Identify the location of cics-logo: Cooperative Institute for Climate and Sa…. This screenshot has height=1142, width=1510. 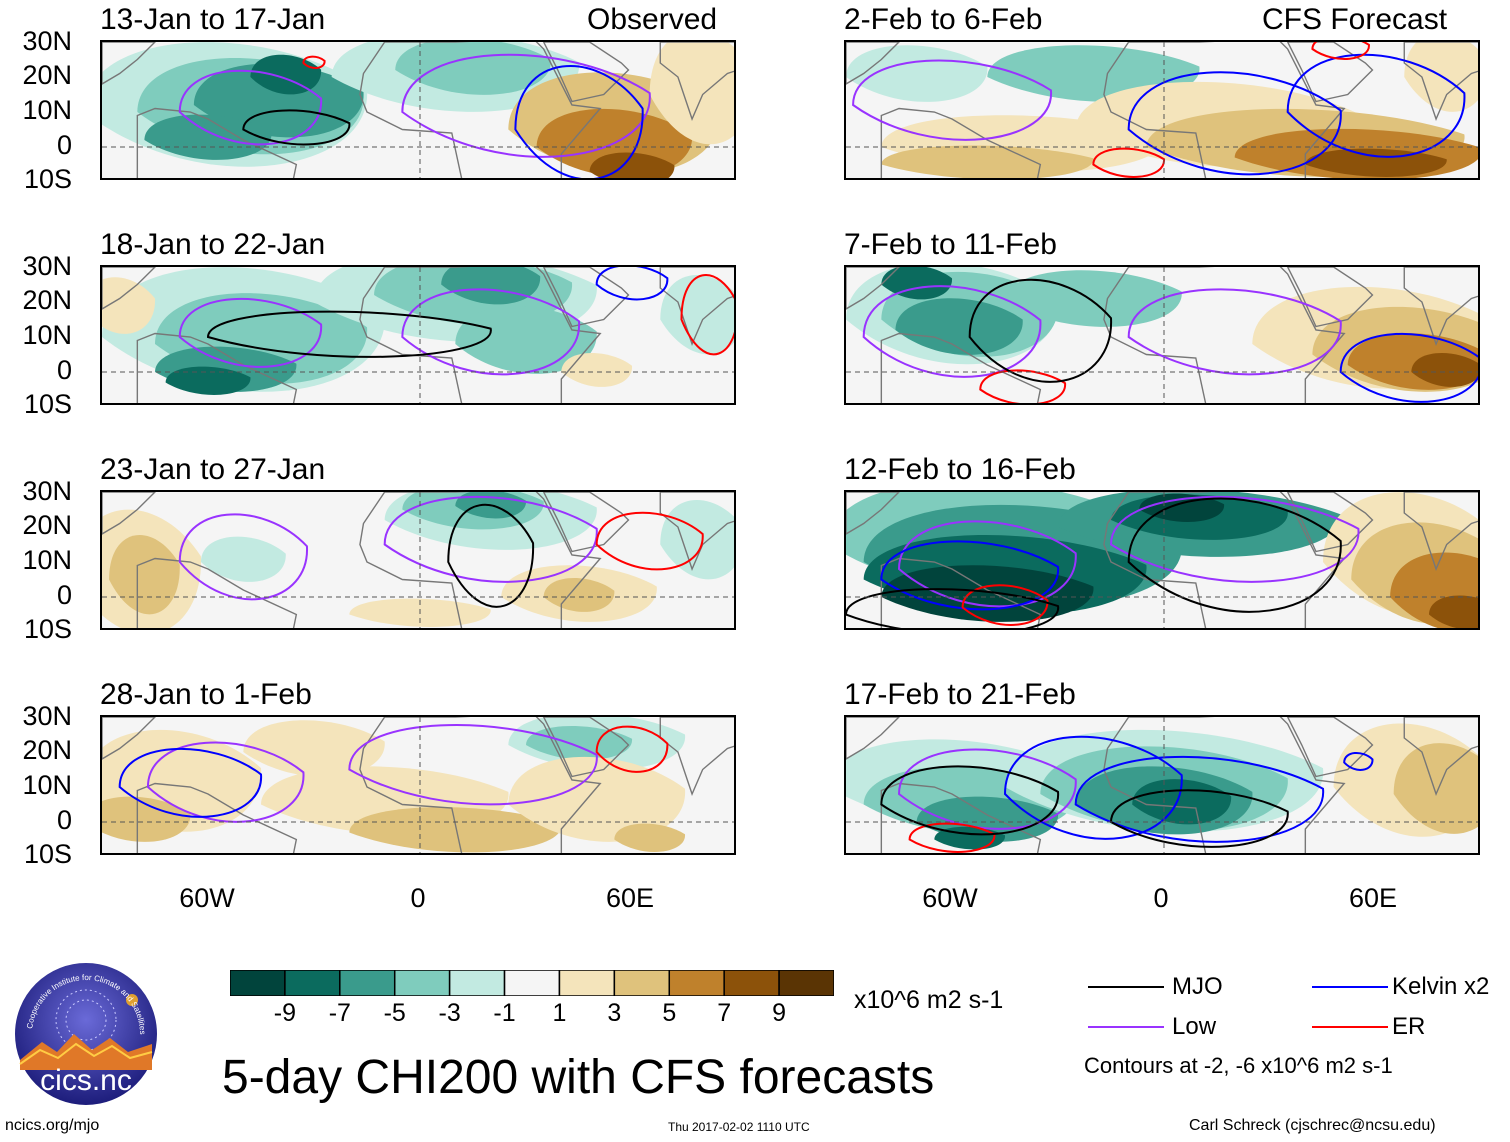
(86, 1034).